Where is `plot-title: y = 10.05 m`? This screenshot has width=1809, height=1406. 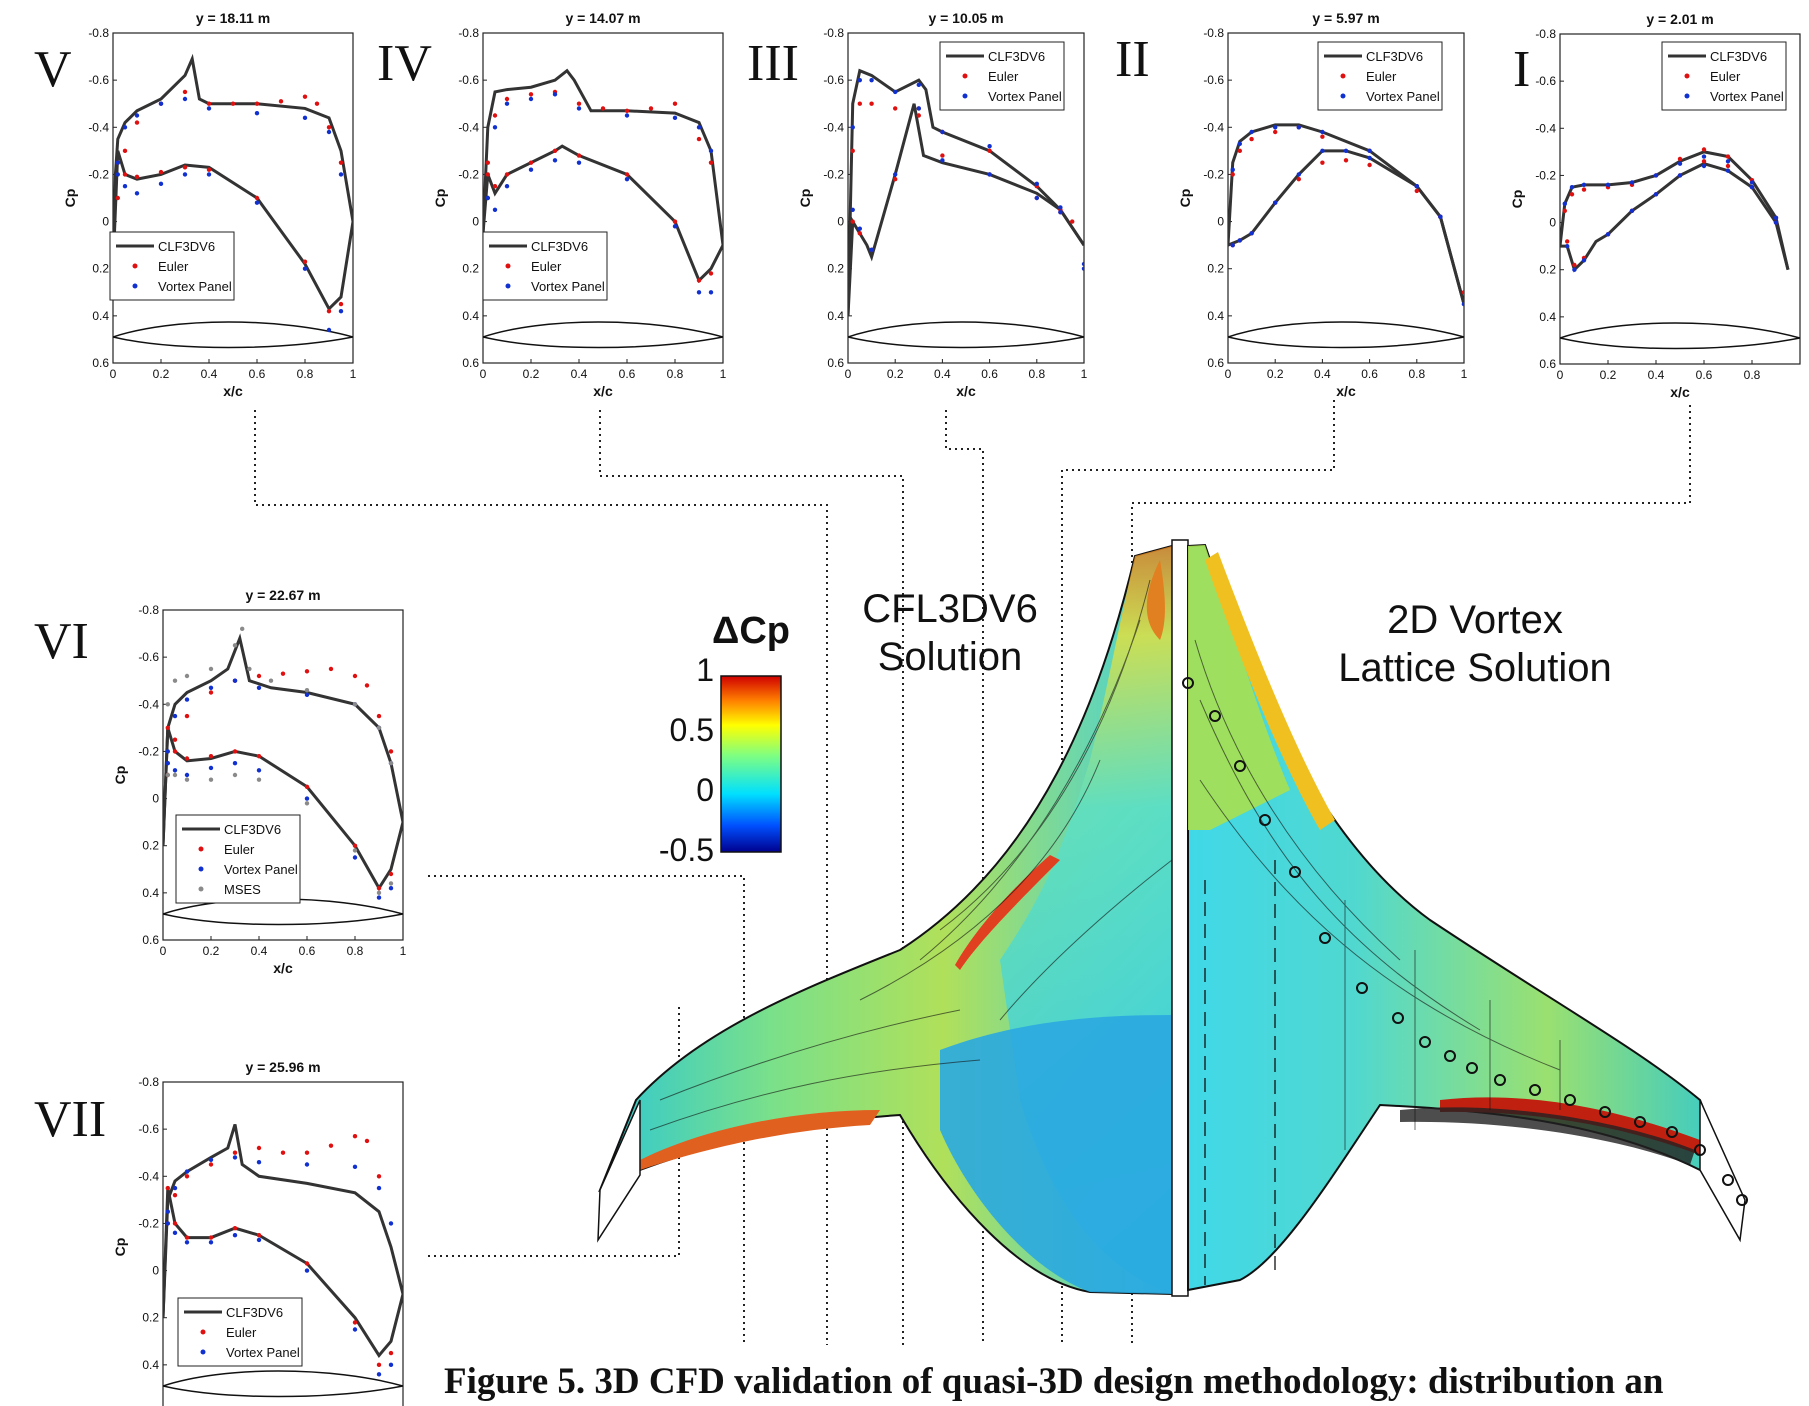 plot-title: y = 10.05 m is located at coordinates (965, 18).